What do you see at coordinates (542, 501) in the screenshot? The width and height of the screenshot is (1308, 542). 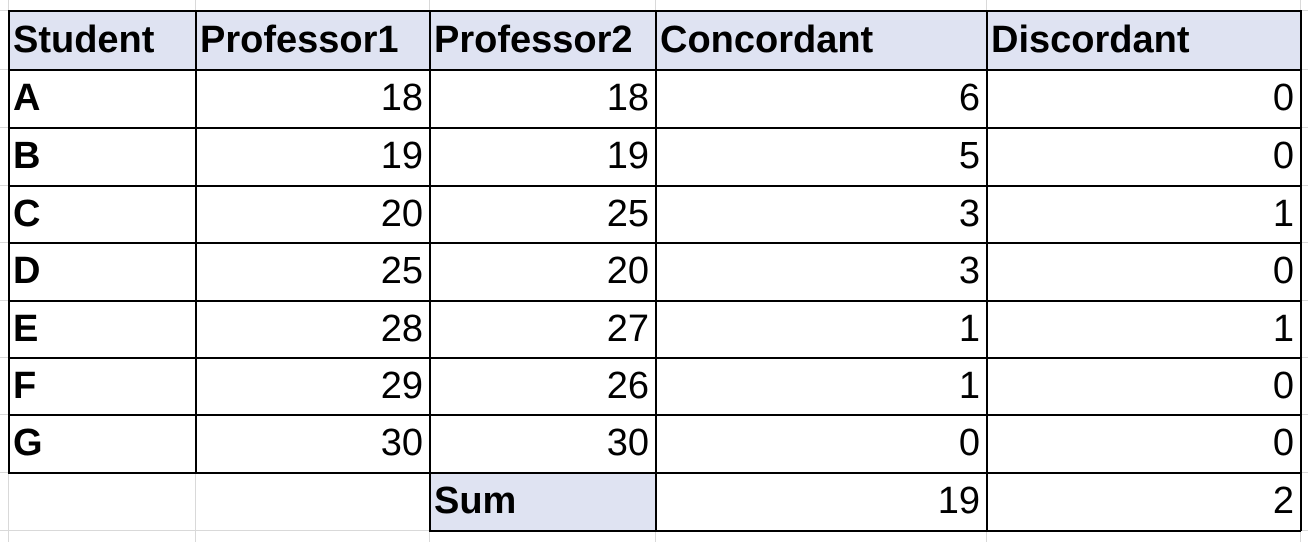 I see `sum-label-cell: Sum` at bounding box center [542, 501].